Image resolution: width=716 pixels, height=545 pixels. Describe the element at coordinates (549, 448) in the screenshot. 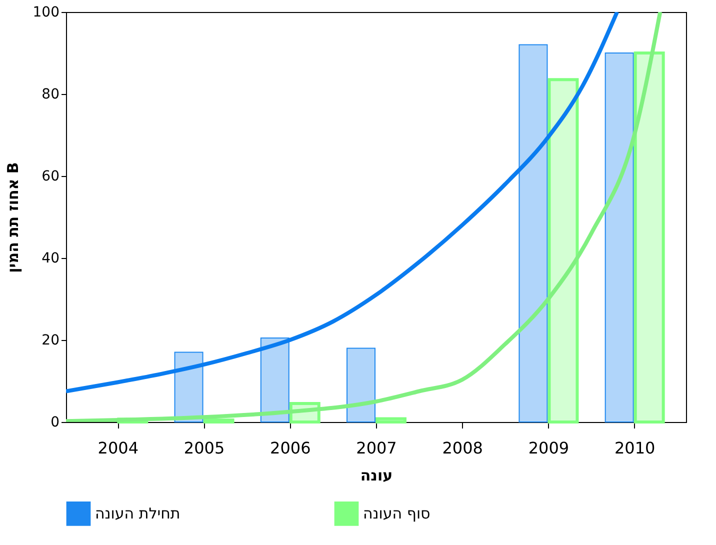

I see `x-tick-label: 2009` at that location.